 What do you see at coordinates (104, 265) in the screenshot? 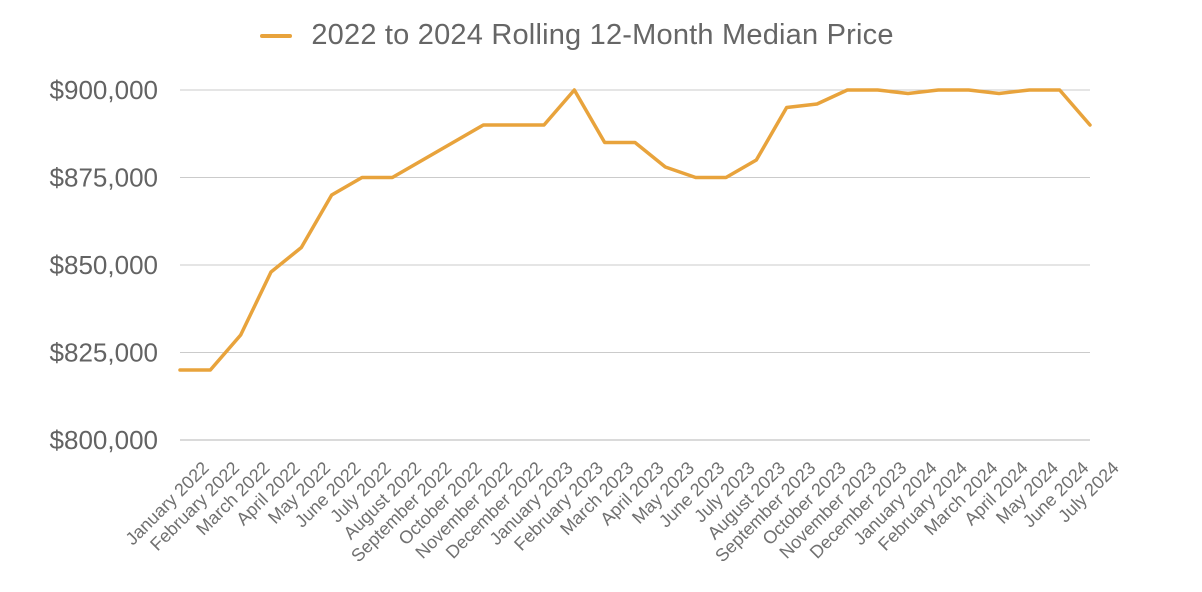
I see `y-axis-tick-label: $850,000` at bounding box center [104, 265].